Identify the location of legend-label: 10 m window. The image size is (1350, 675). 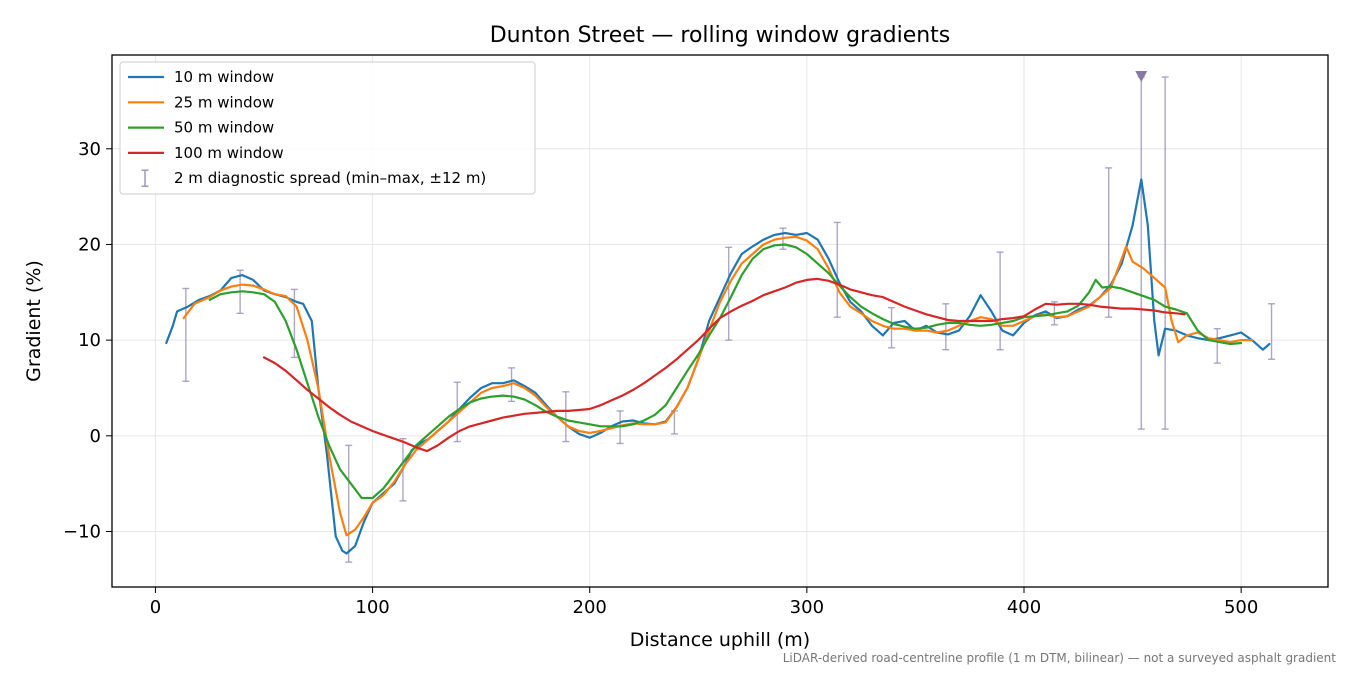
(224, 77).